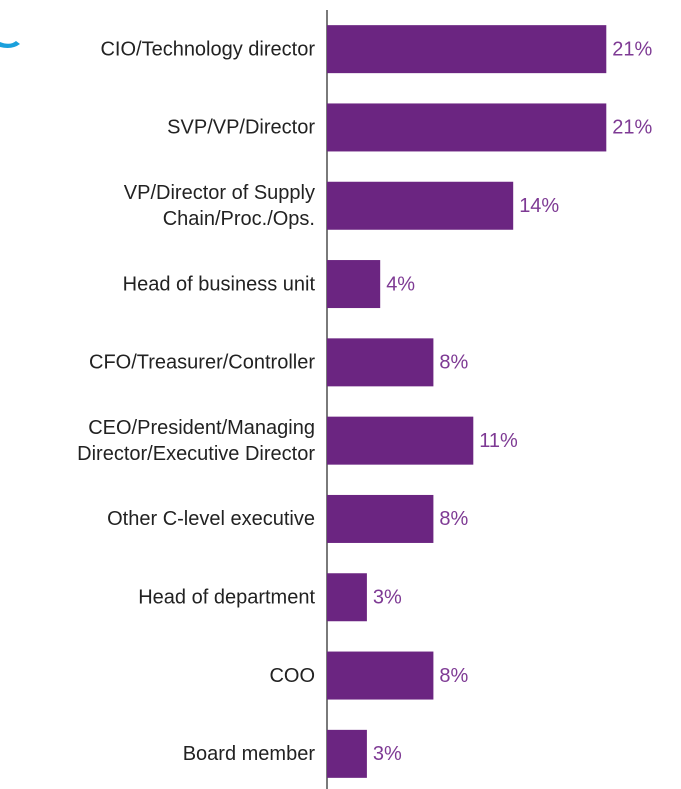 This screenshot has width=681, height=789. What do you see at coordinates (202, 363) in the screenshot?
I see `category-label: CFO/Treasurer/Controller` at bounding box center [202, 363].